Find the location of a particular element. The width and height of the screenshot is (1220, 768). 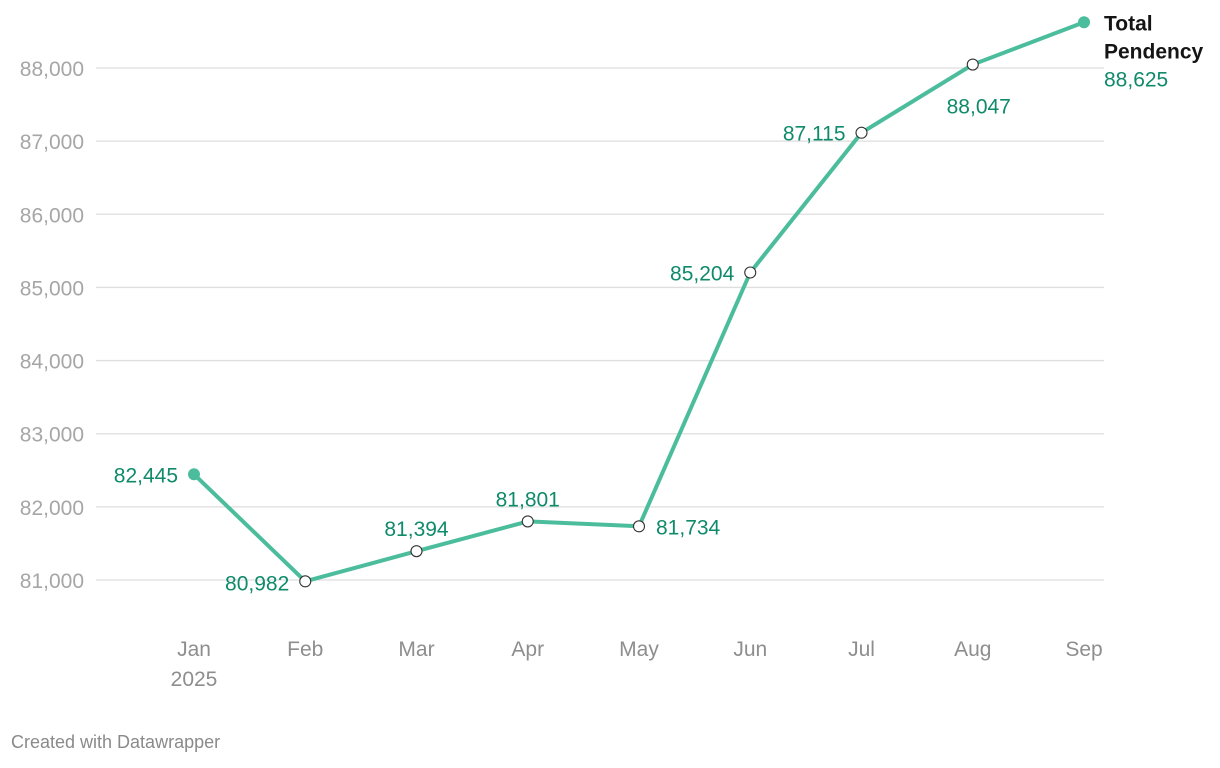

data-label: 85,204 is located at coordinates (702, 274).